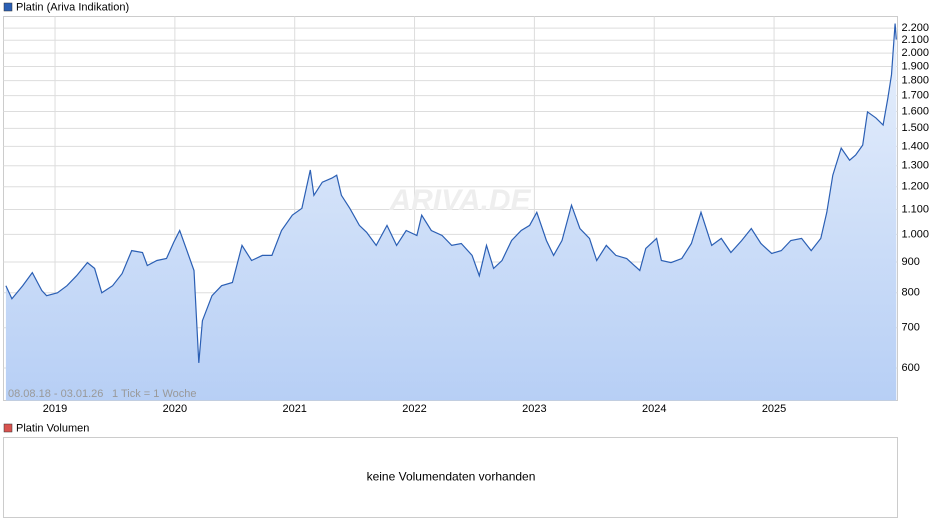 The width and height of the screenshot is (940, 526). I want to click on y-tick-label: 1.800, so click(916, 81).